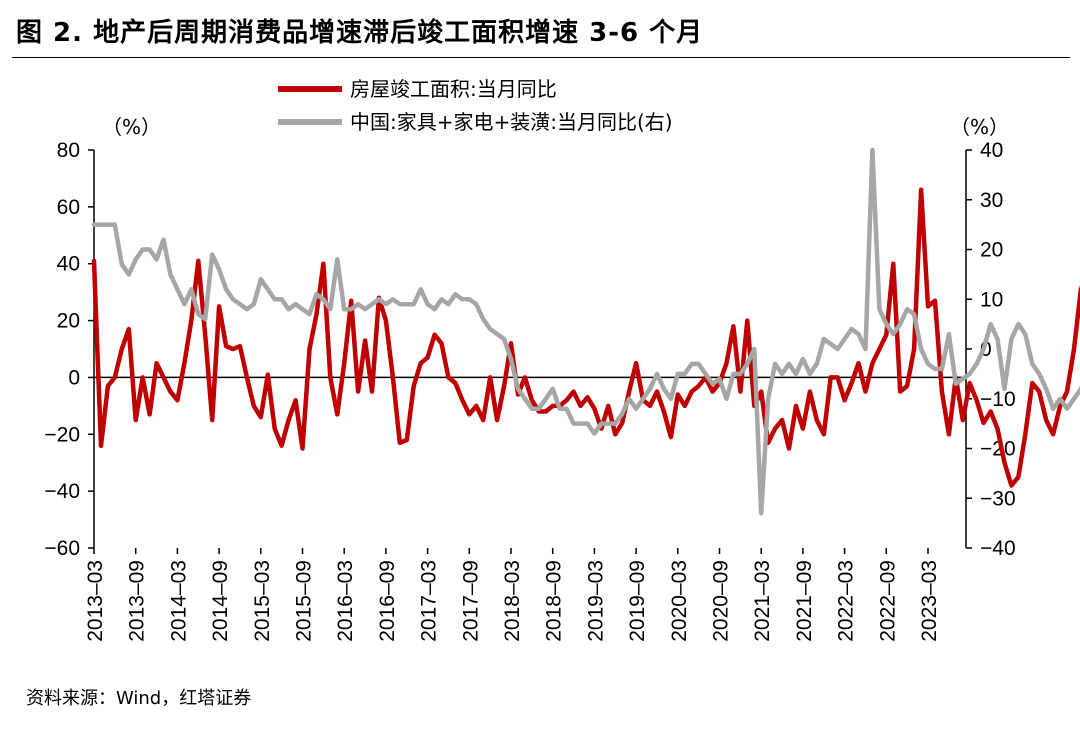 This screenshot has height=732, width=1080. What do you see at coordinates (998, 498) in the screenshot?
I see `right-tick-label: −30` at bounding box center [998, 498].